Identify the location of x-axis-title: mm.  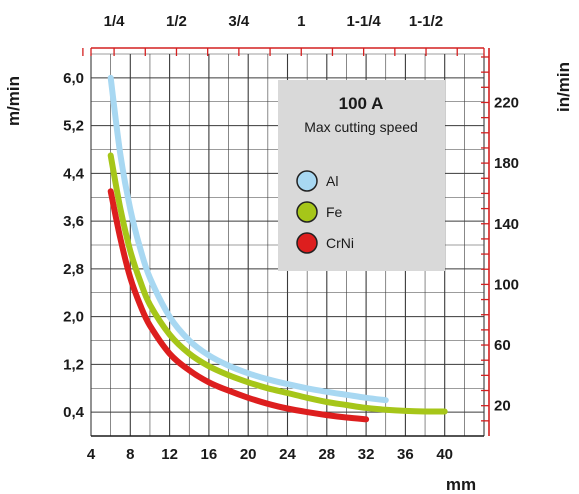
(461, 484).